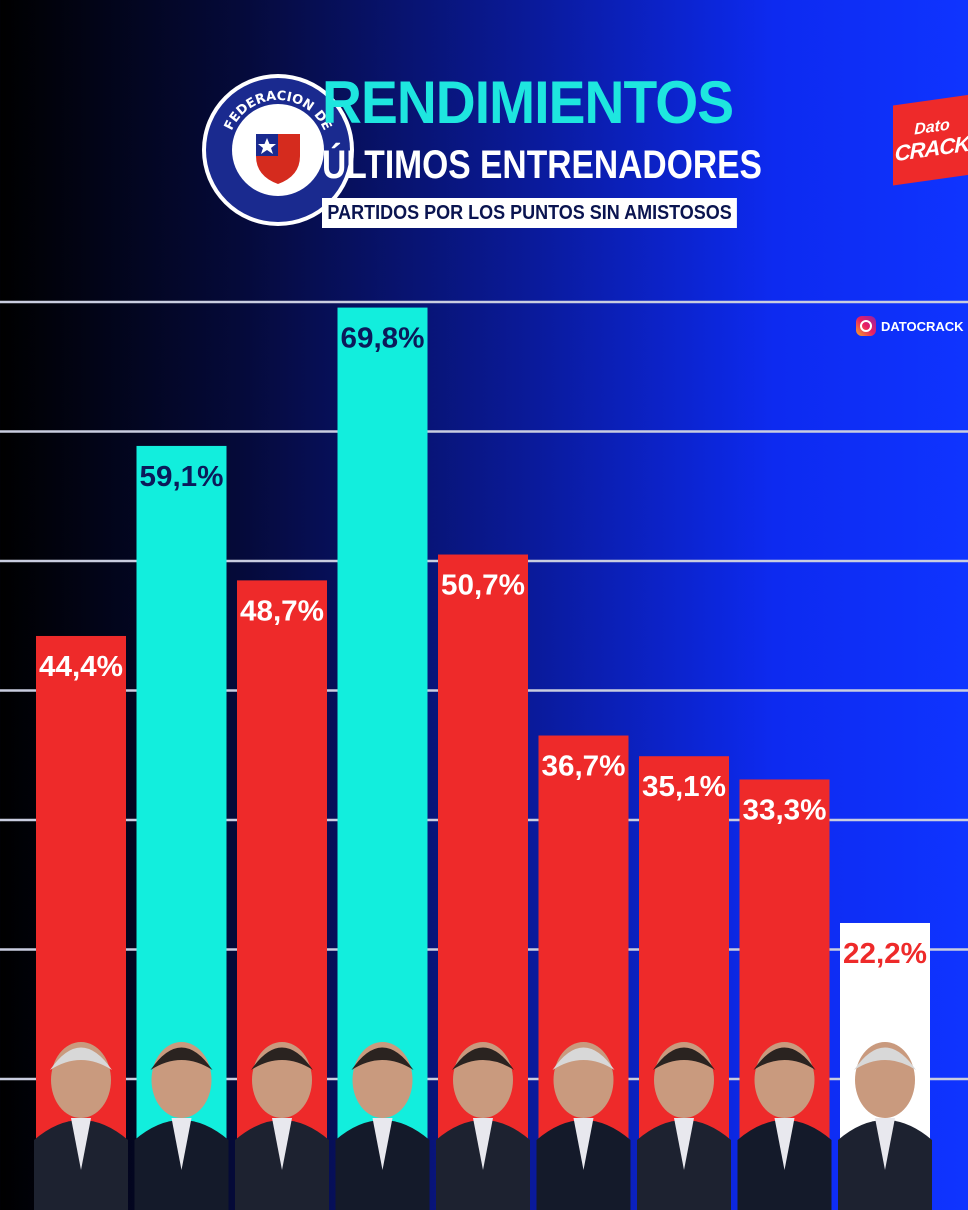 The height and width of the screenshot is (1210, 968). Describe the element at coordinates (278, 150) in the screenshot. I see `federation-logo: FEDERACION DE DE CHILE` at that location.